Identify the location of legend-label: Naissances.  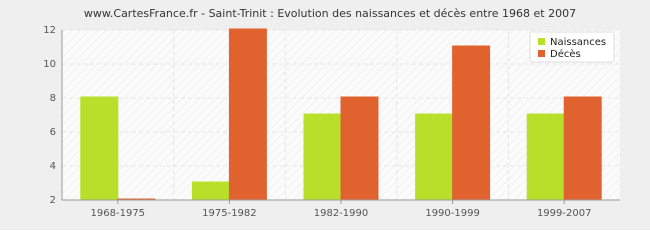
(578, 42).